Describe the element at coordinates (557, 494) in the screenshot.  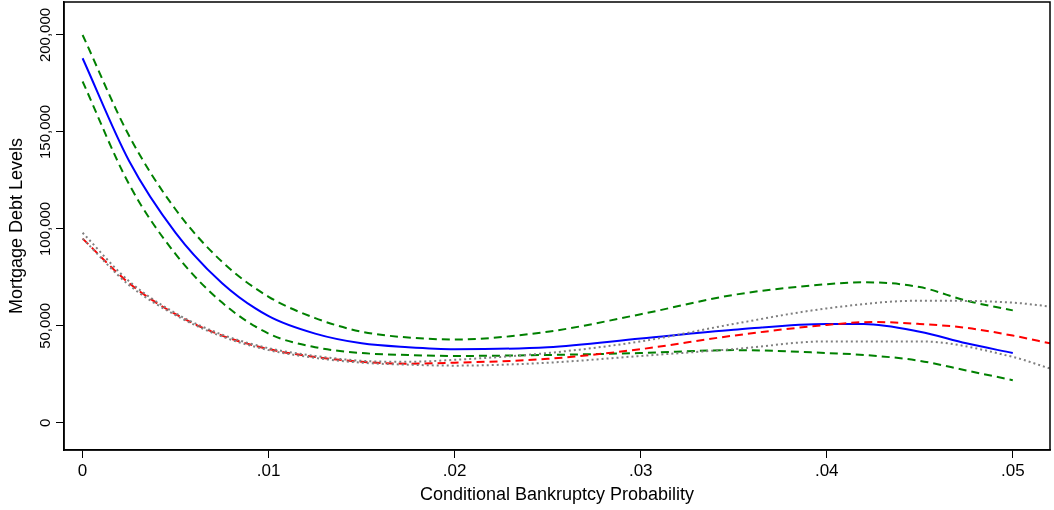
I see `x-axis-title: Conditional Bankruptcy Probability` at that location.